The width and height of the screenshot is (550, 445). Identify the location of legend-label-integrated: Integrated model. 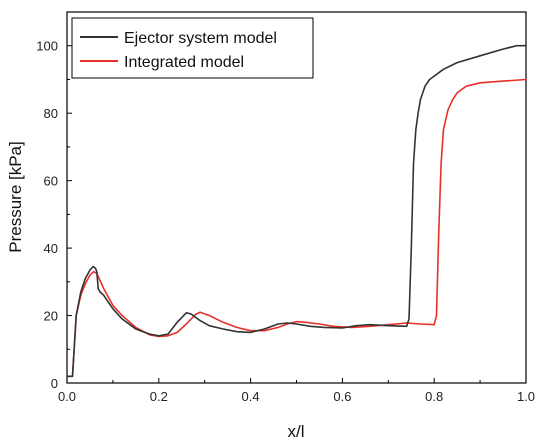
(184, 62).